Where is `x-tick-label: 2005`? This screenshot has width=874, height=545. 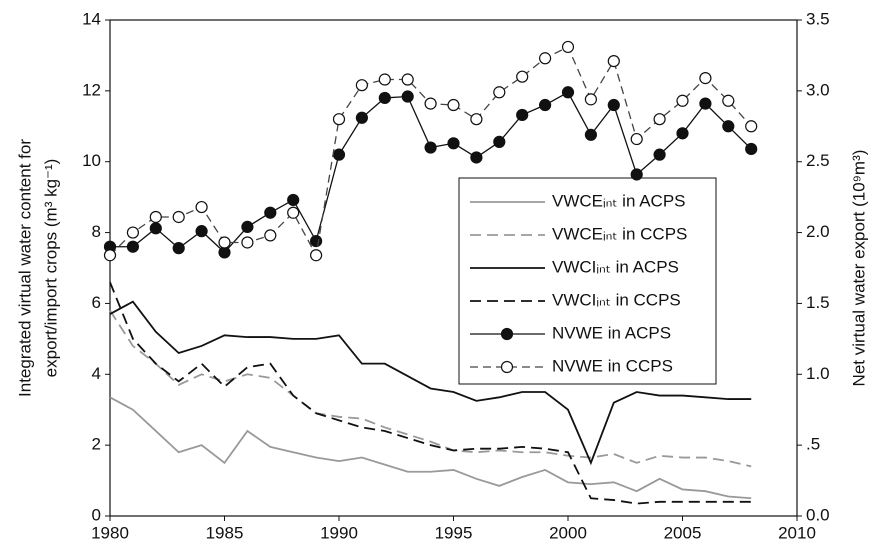
x-tick-label: 2005 is located at coordinates (683, 532).